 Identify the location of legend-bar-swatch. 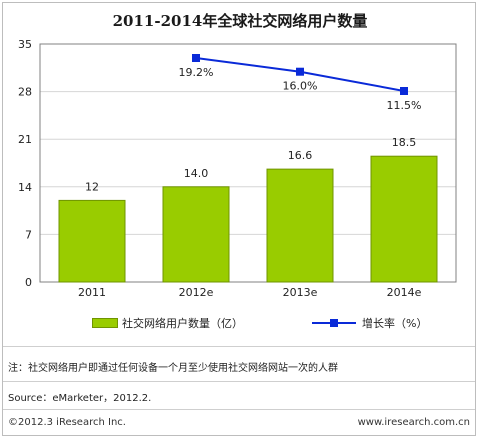
(105, 323).